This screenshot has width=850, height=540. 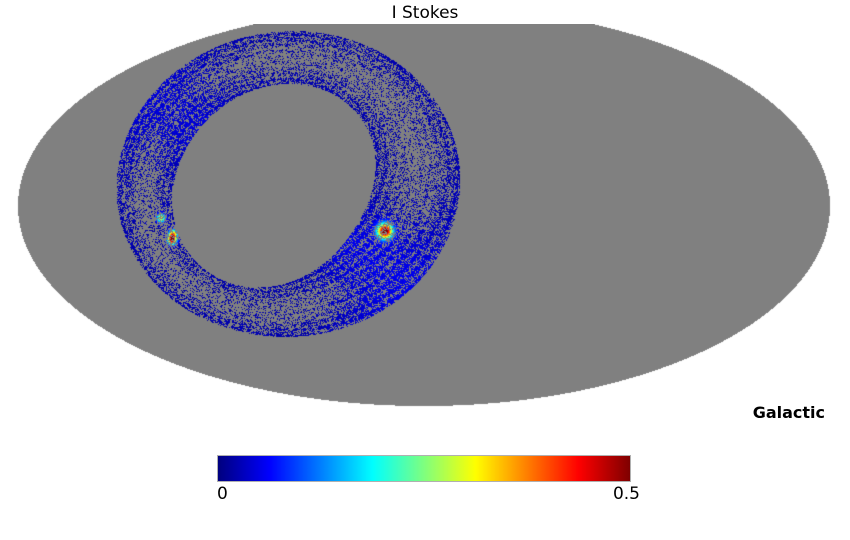 I want to click on page-title: I Stokes, so click(x=425, y=13).